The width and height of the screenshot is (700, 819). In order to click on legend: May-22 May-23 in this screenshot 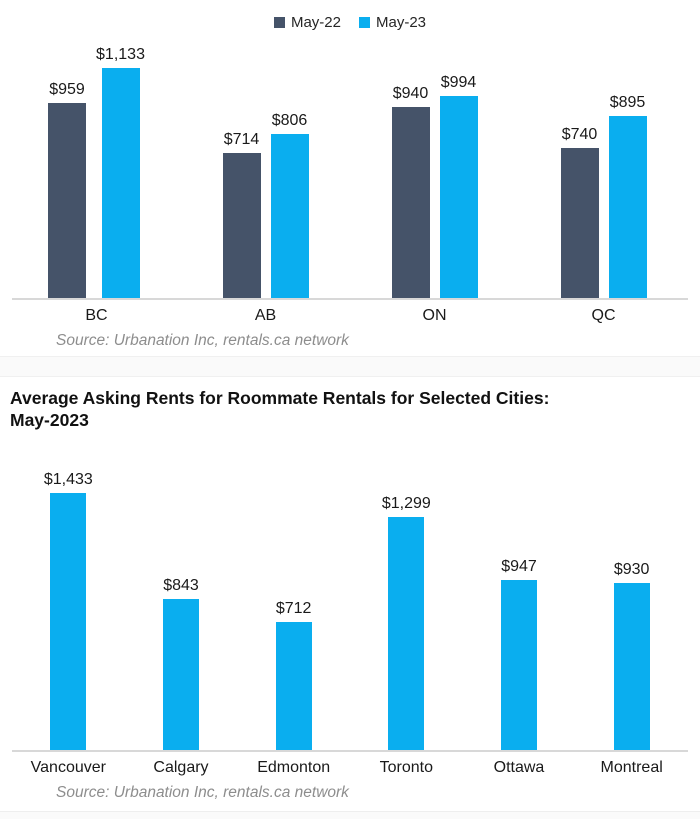, I will do `click(350, 22)`.